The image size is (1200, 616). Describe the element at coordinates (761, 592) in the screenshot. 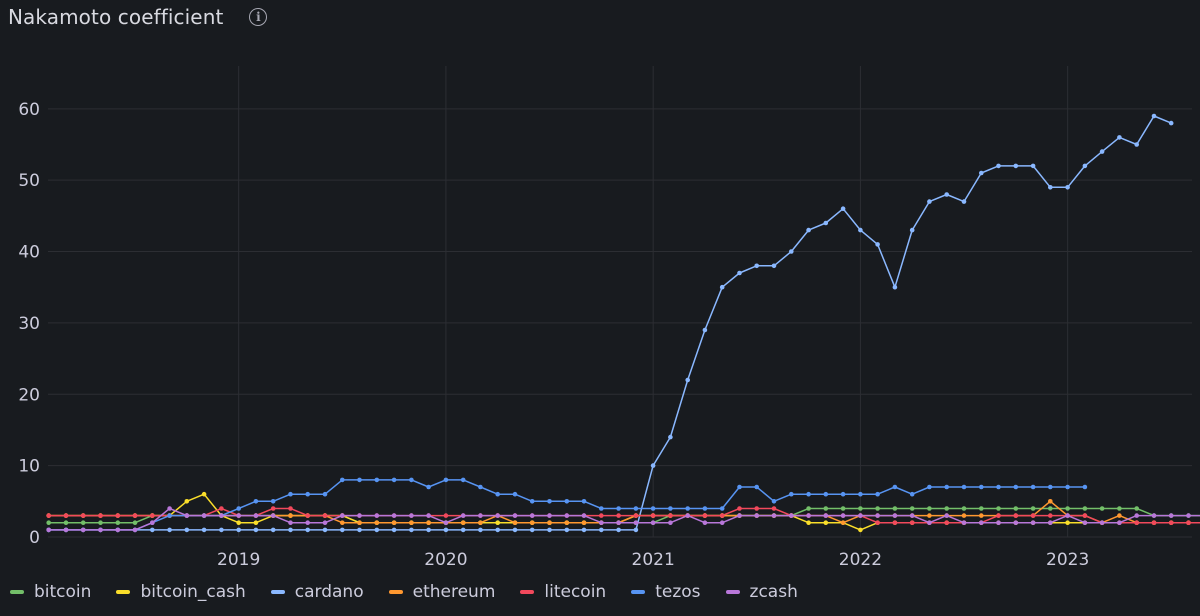

I see `legend-item-zcash: zcash` at that location.